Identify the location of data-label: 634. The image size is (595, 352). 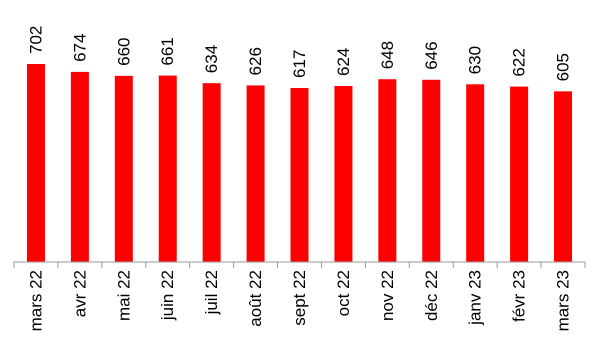
(211, 59).